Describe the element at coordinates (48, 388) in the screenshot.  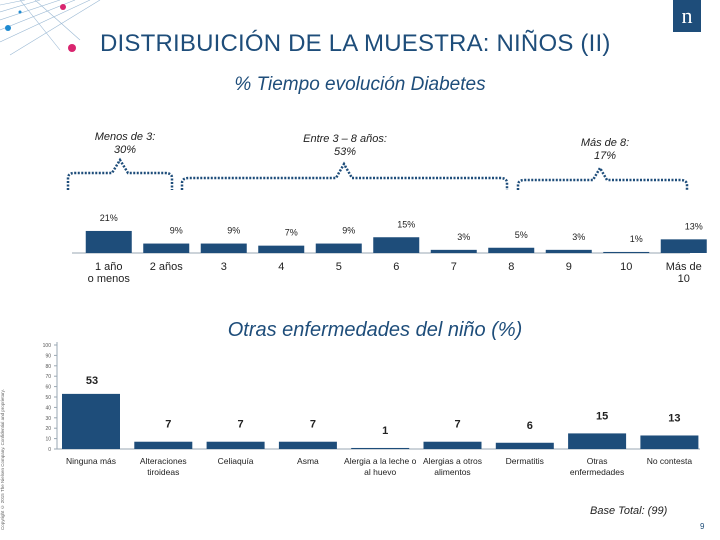
I see `chart2-y-tick-label: 60` at that location.